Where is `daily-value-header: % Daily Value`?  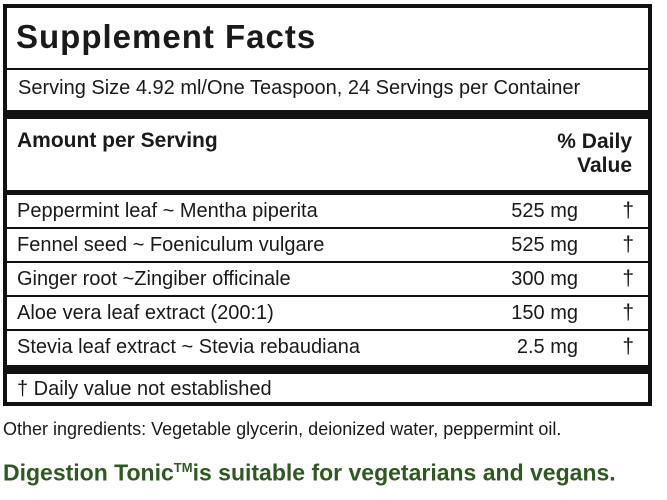
daily-value-header: % Daily Value is located at coordinates (594, 154).